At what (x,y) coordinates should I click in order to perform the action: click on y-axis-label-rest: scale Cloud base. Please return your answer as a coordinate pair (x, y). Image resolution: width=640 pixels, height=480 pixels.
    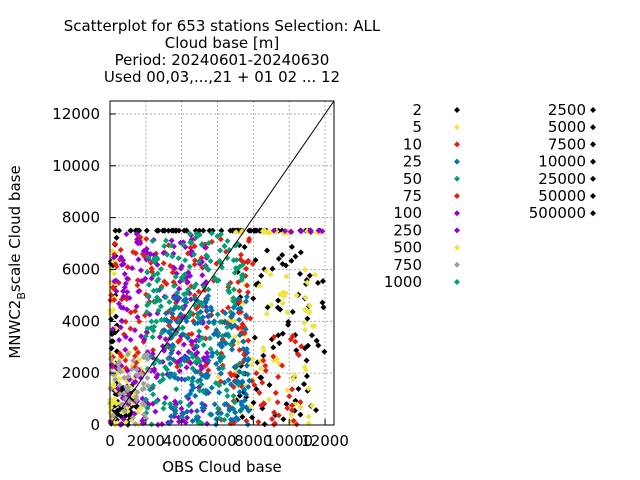
    Looking at the image, I should click on (15, 228).